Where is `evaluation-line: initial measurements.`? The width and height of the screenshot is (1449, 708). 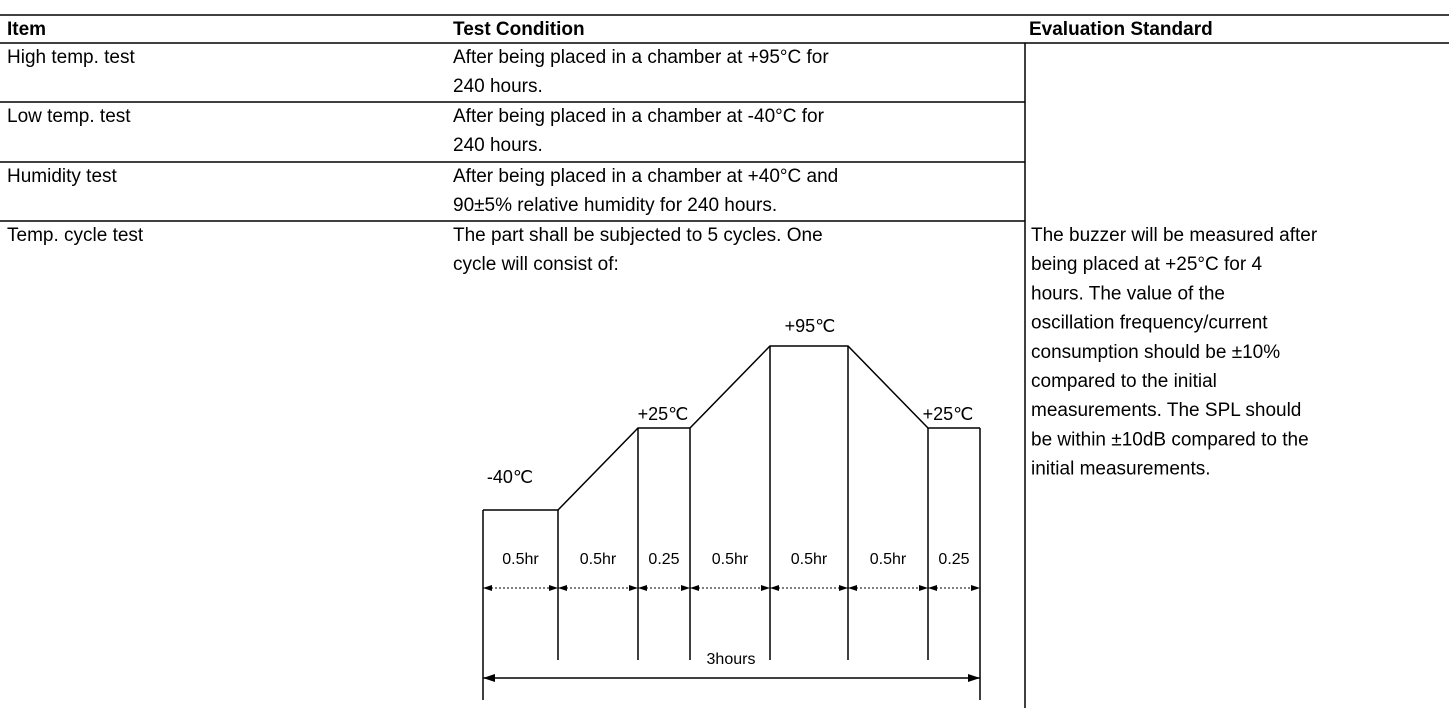
evaluation-line: initial measurements. is located at coordinates (1121, 469).